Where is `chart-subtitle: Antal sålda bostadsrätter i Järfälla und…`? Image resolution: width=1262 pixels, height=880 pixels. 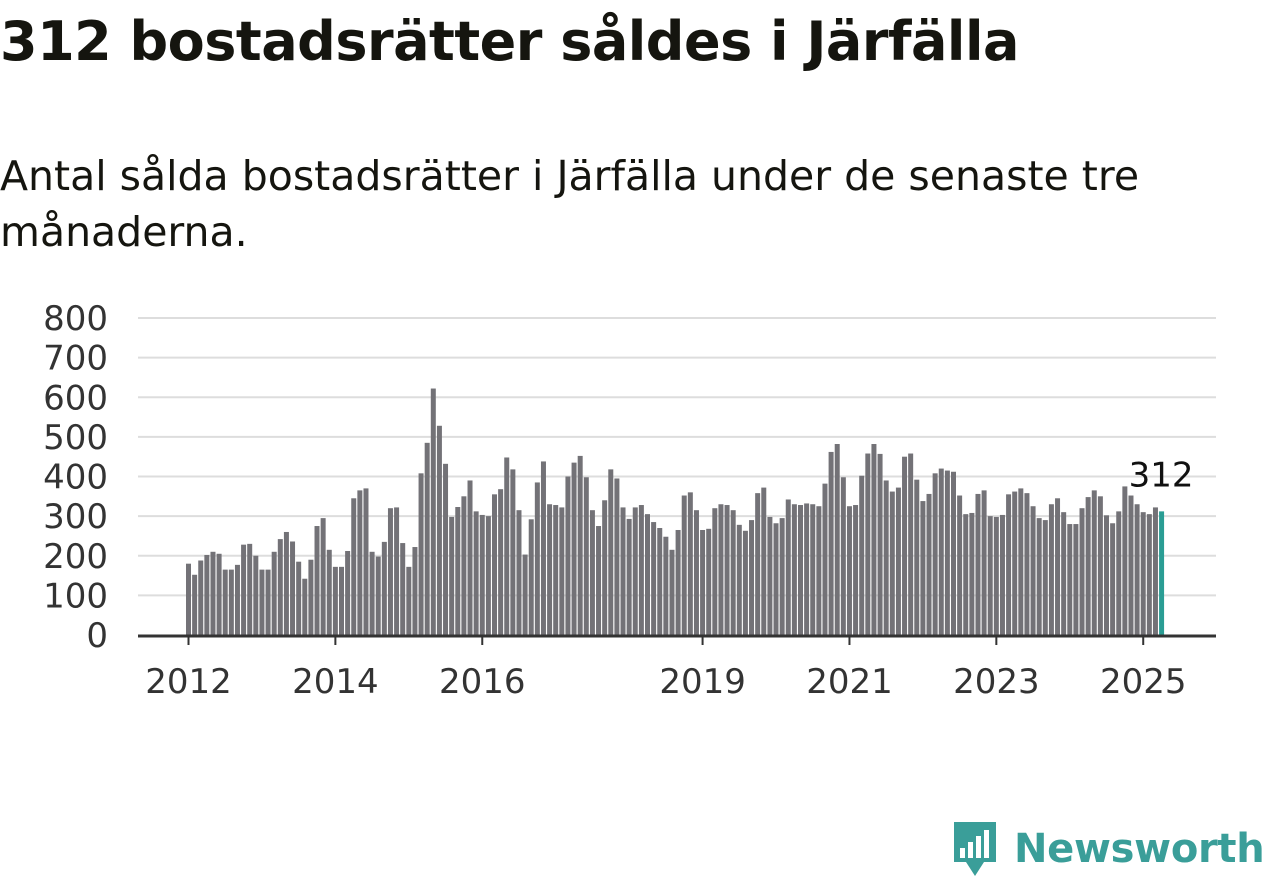
chart-subtitle: Antal sålda bostadsrätter i Järfälla und… is located at coordinates (570, 204).